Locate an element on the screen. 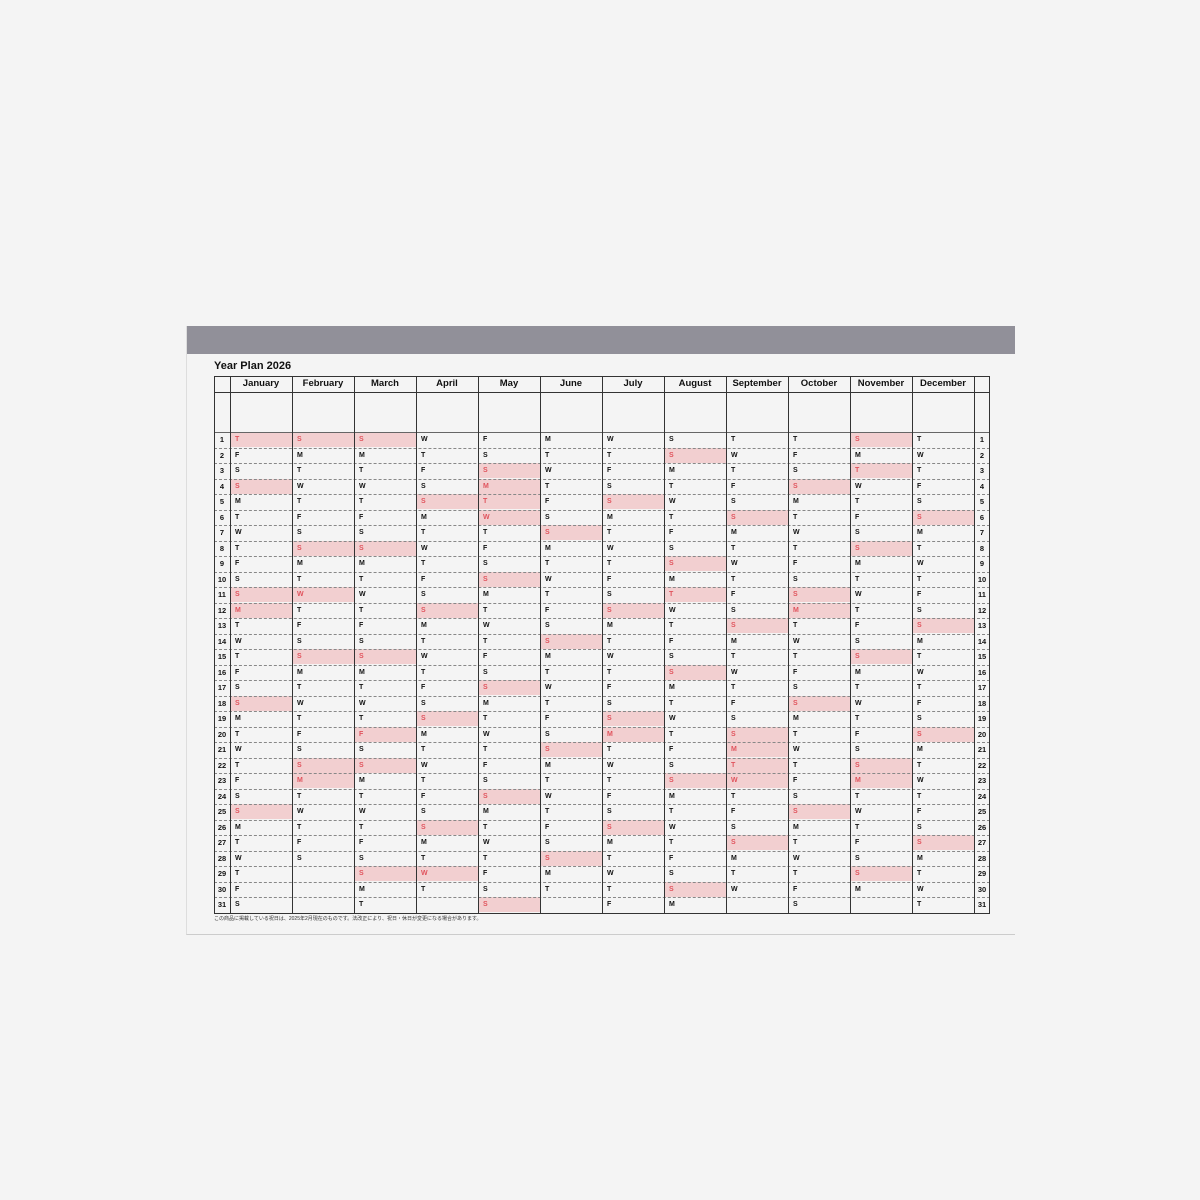  weekday-letters-column: WTFSSMTWTFSSMTWTFSSMTWTFSSMTWT is located at coordinates (424, 664).